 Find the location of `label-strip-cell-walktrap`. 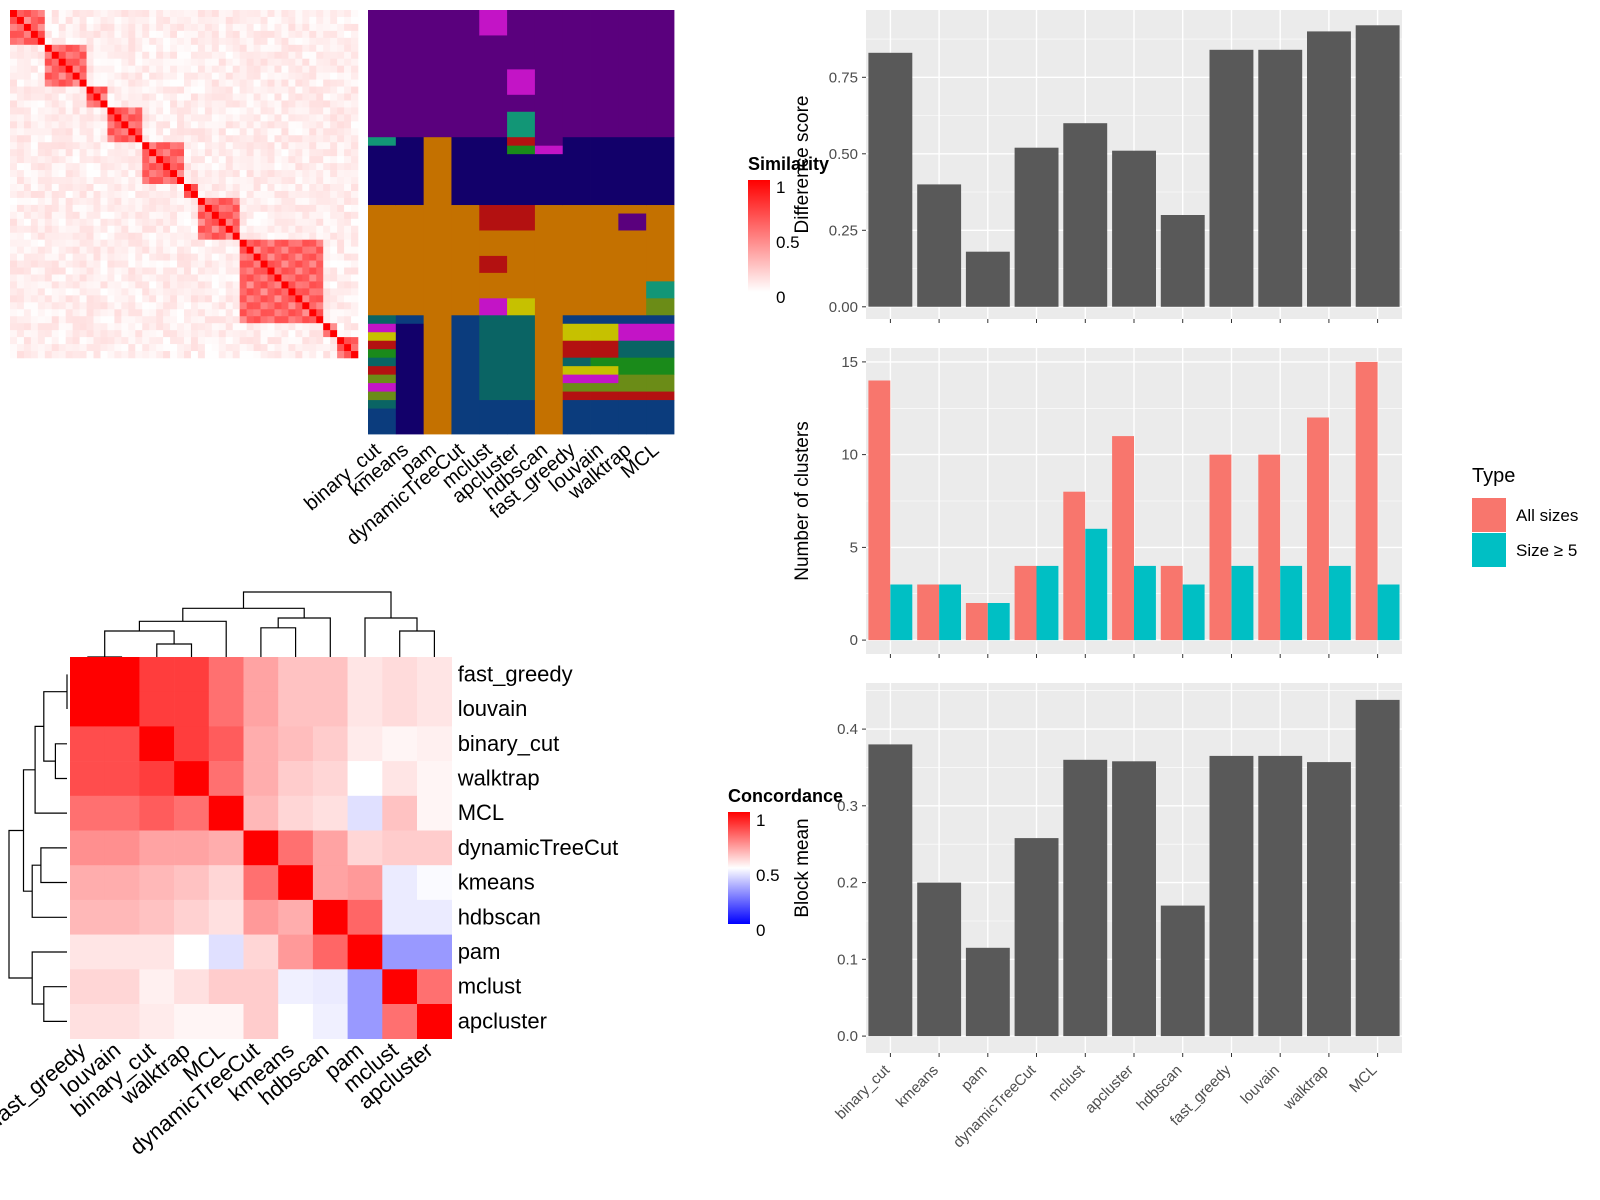

label-strip-cell-walktrap is located at coordinates (632, 383).